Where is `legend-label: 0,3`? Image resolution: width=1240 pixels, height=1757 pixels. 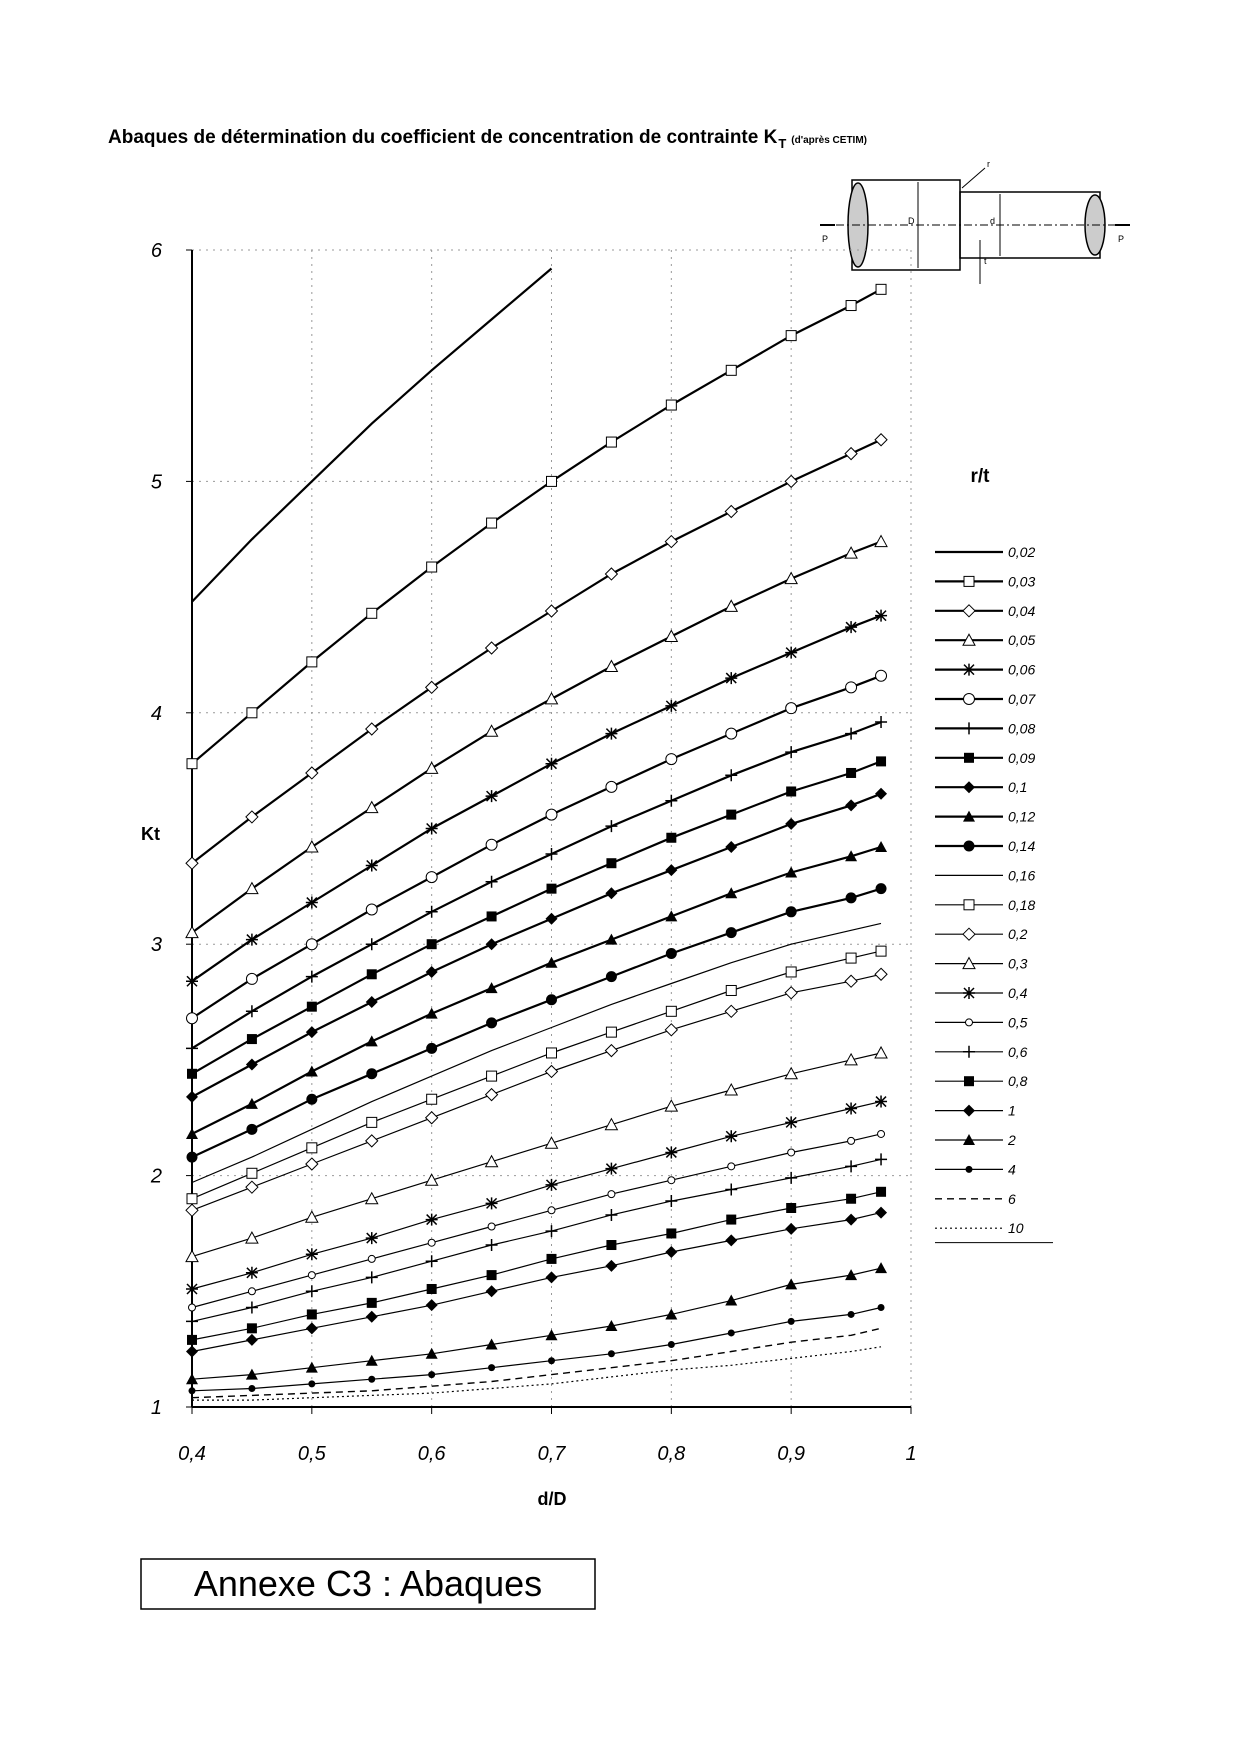
legend-label: 0,3 is located at coordinates (1018, 964).